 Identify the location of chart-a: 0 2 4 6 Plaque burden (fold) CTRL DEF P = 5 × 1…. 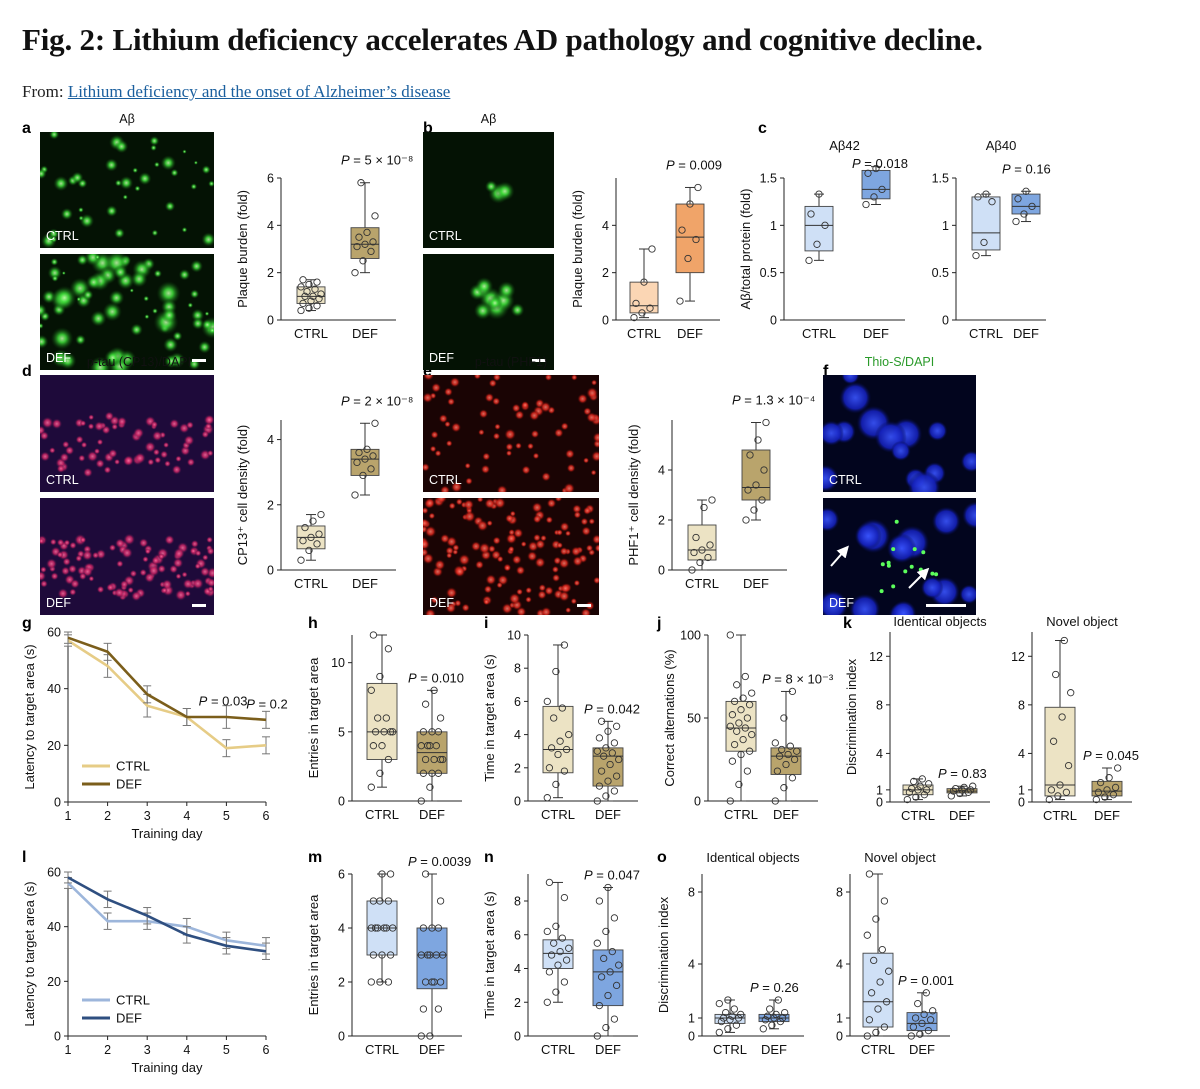
(324, 247).